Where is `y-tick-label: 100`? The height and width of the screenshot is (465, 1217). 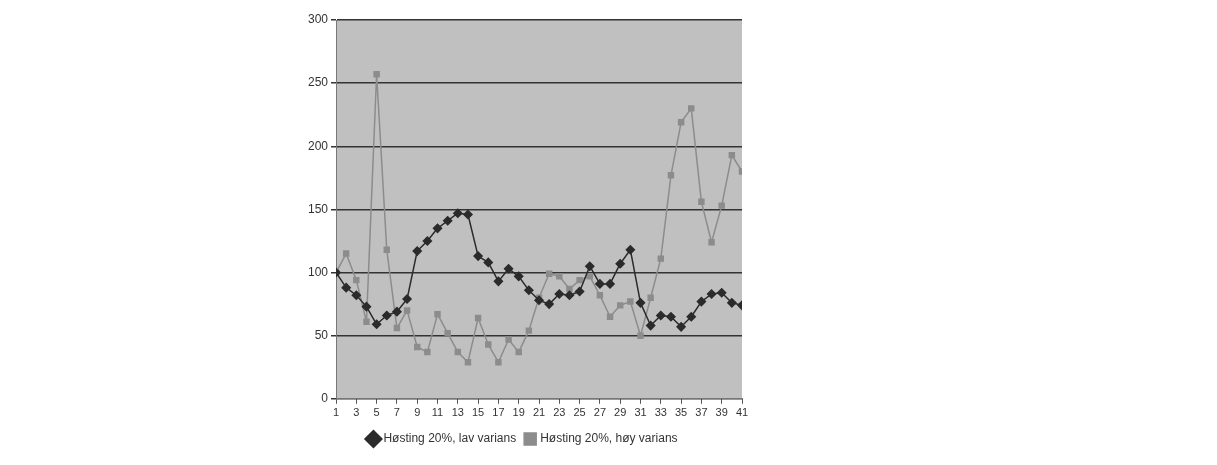
y-tick-label: 100 is located at coordinates (318, 271).